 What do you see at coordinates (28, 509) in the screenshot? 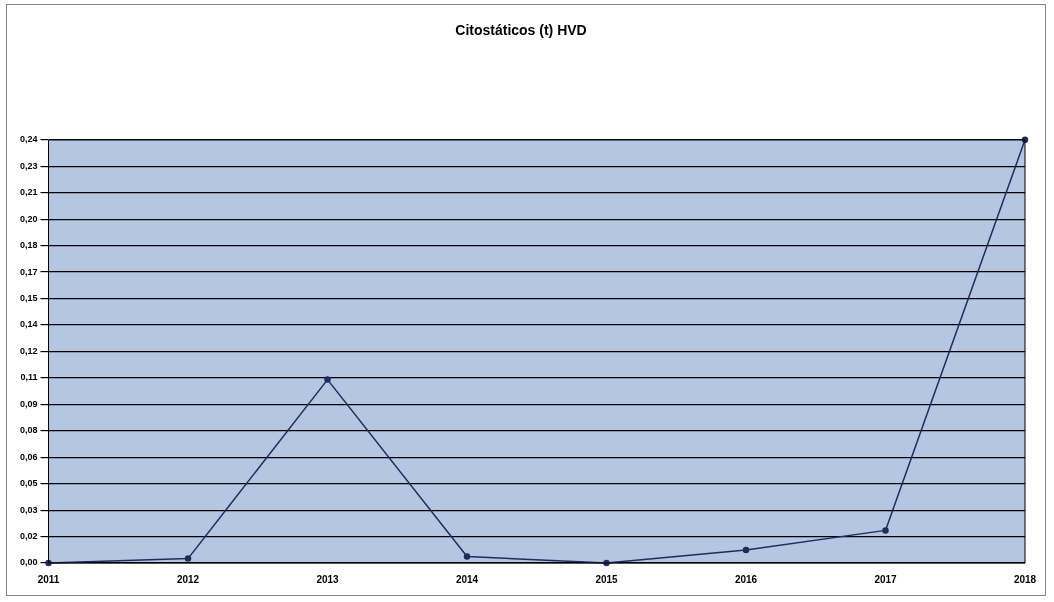
I see `y-tick-label: 0,03` at bounding box center [28, 509].